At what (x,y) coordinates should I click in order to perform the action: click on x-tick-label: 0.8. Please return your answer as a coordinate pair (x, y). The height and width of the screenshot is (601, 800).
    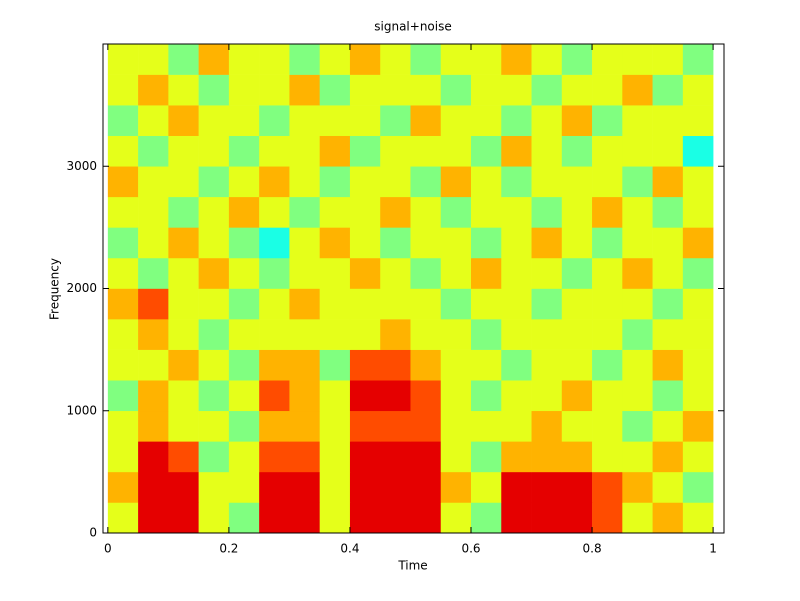
    Looking at the image, I should click on (592, 549).